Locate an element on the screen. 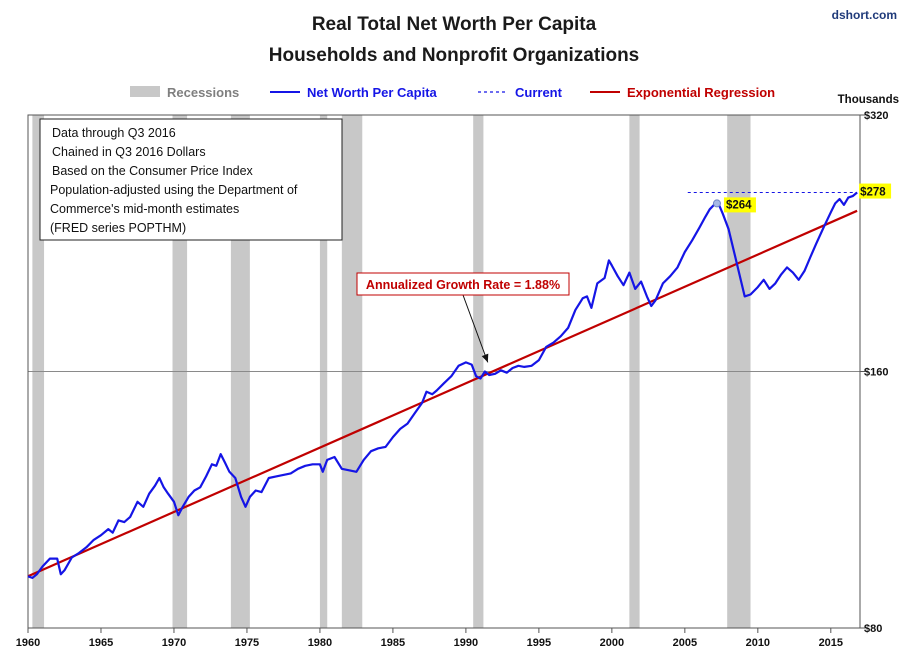 The image size is (908, 662). y-tick-label: $320 is located at coordinates (876, 116).